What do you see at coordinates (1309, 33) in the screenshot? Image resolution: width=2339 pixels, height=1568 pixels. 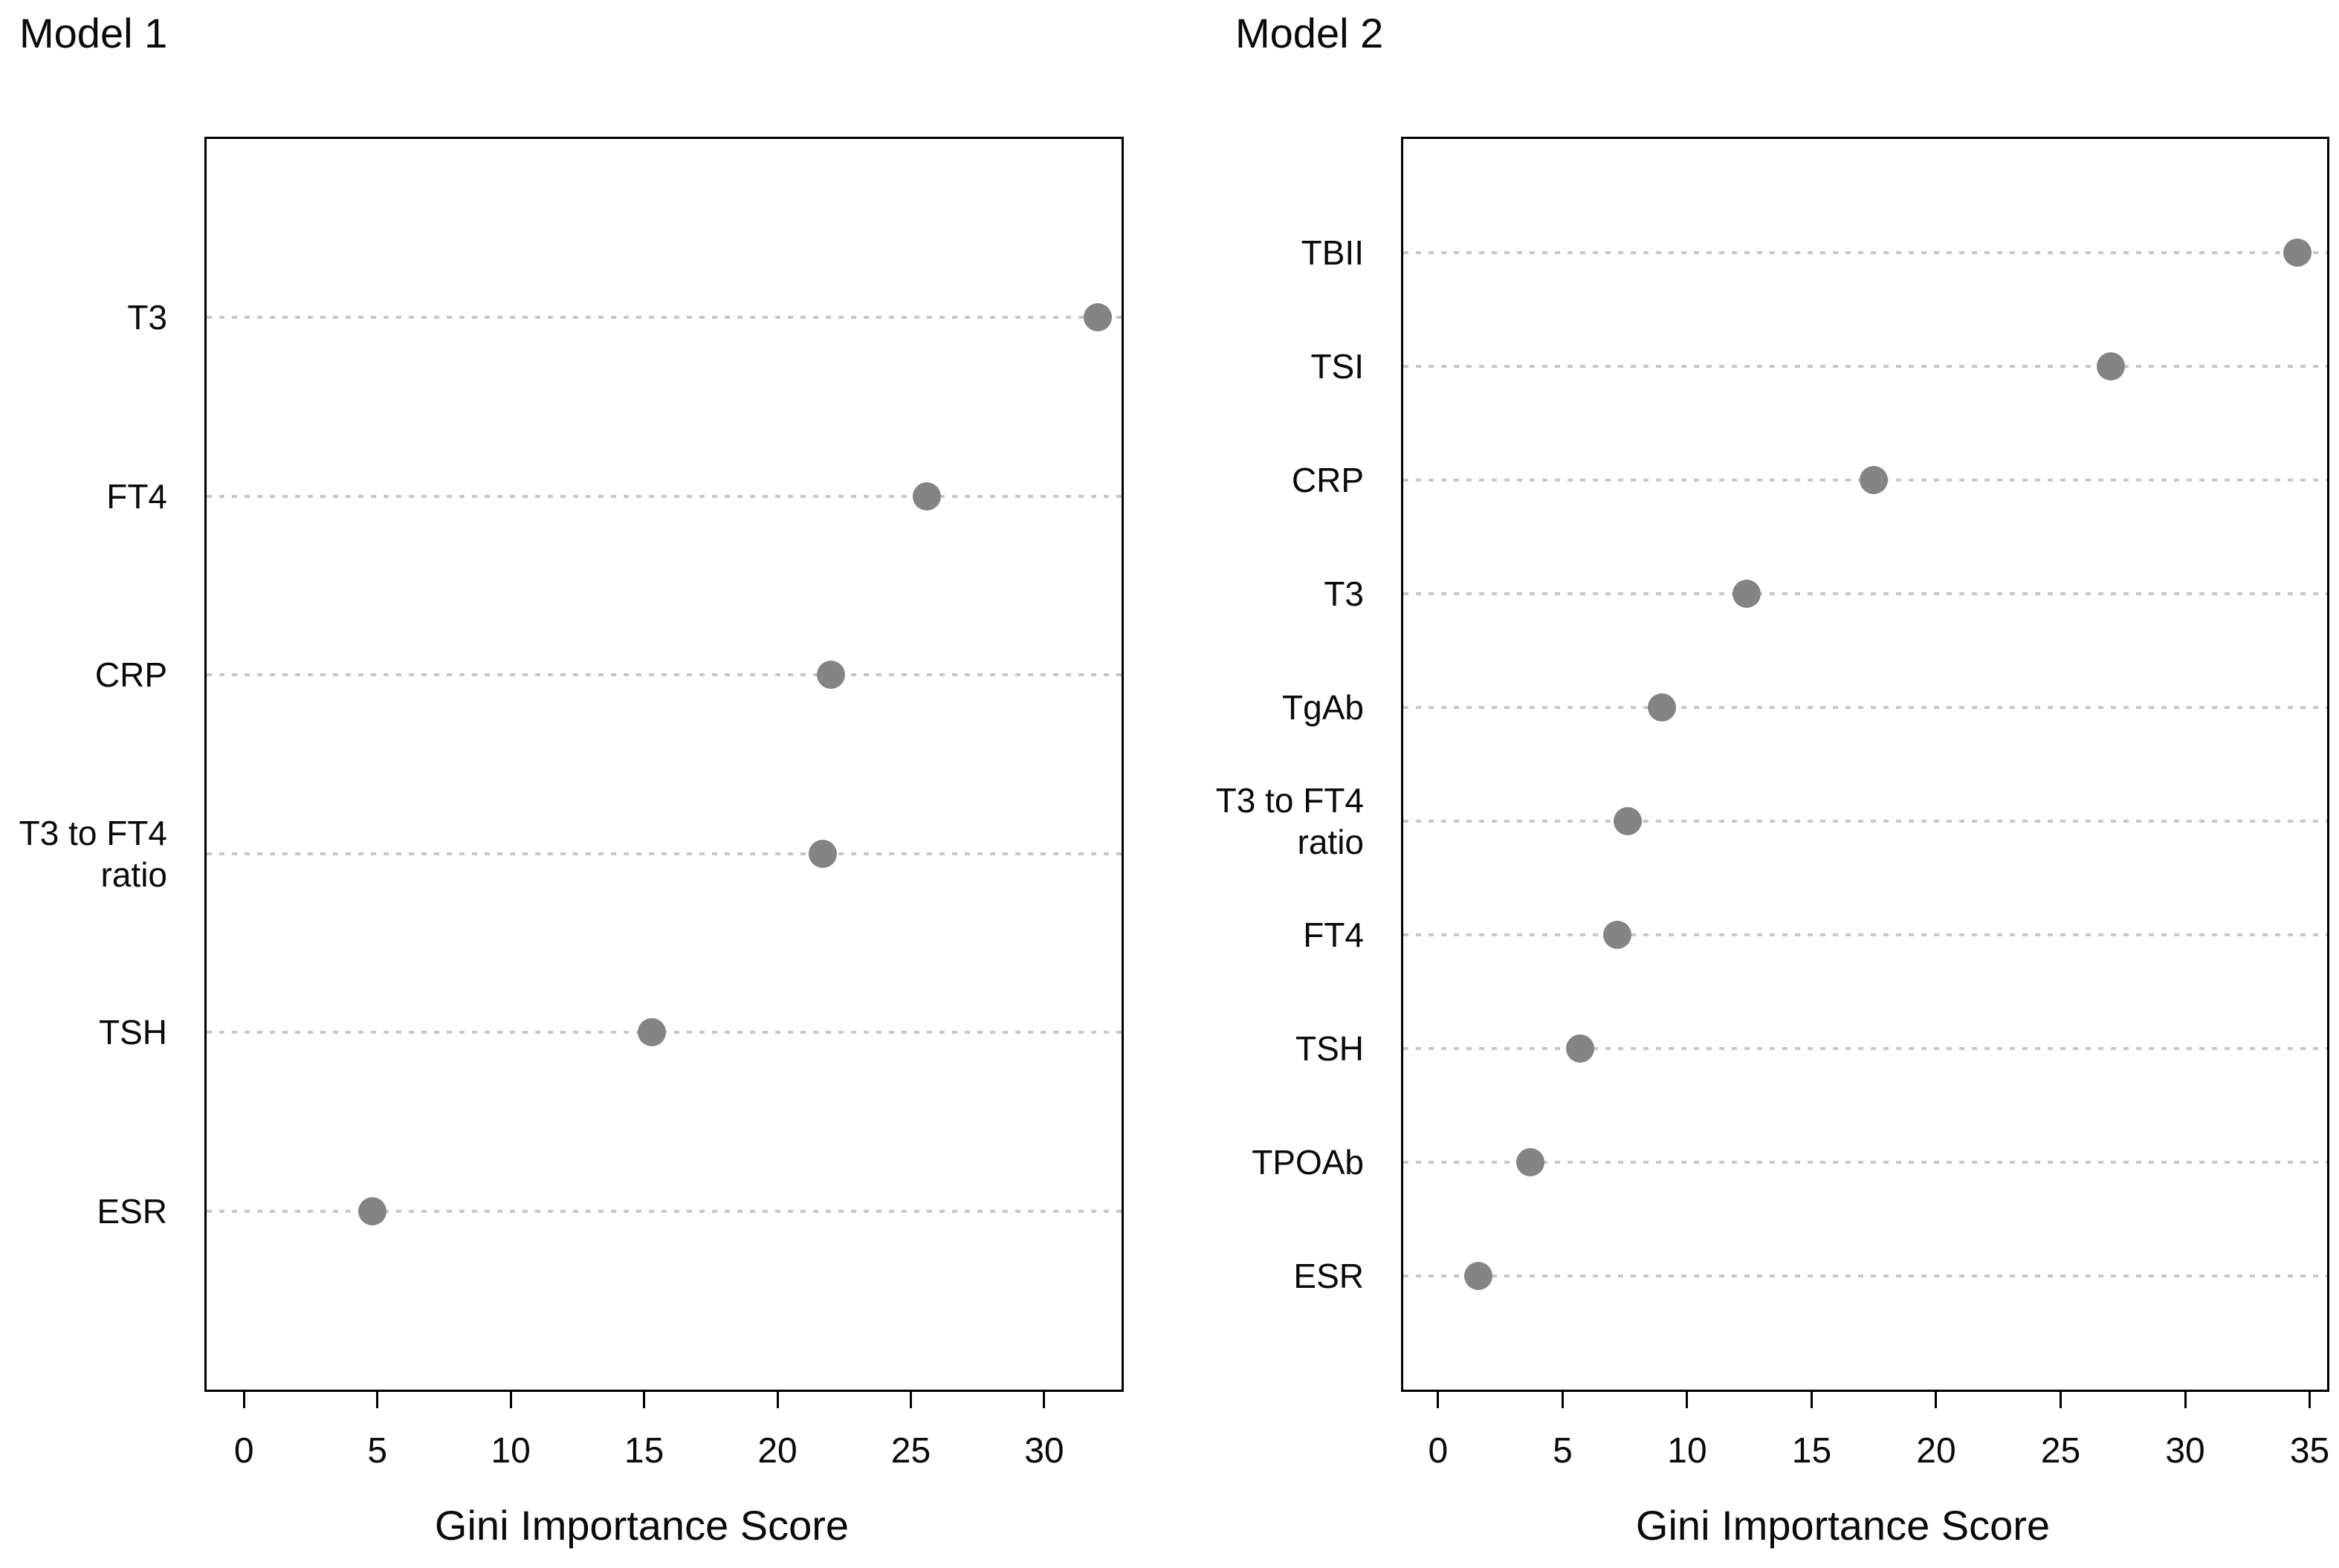 I see `panel-title: Model 2` at bounding box center [1309, 33].